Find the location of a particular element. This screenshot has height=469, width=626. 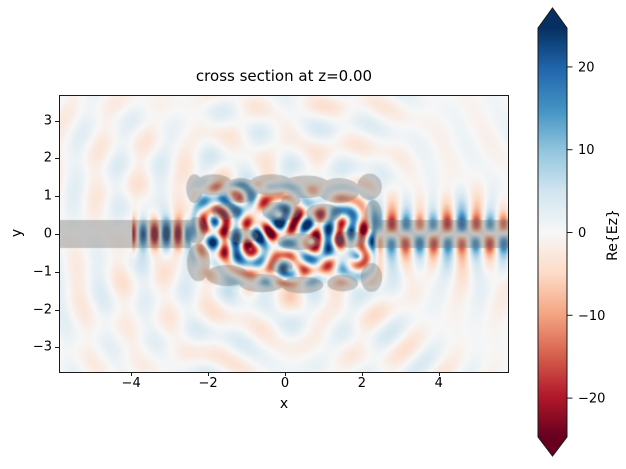

y-tick-label: 1 is located at coordinates (47, 196).